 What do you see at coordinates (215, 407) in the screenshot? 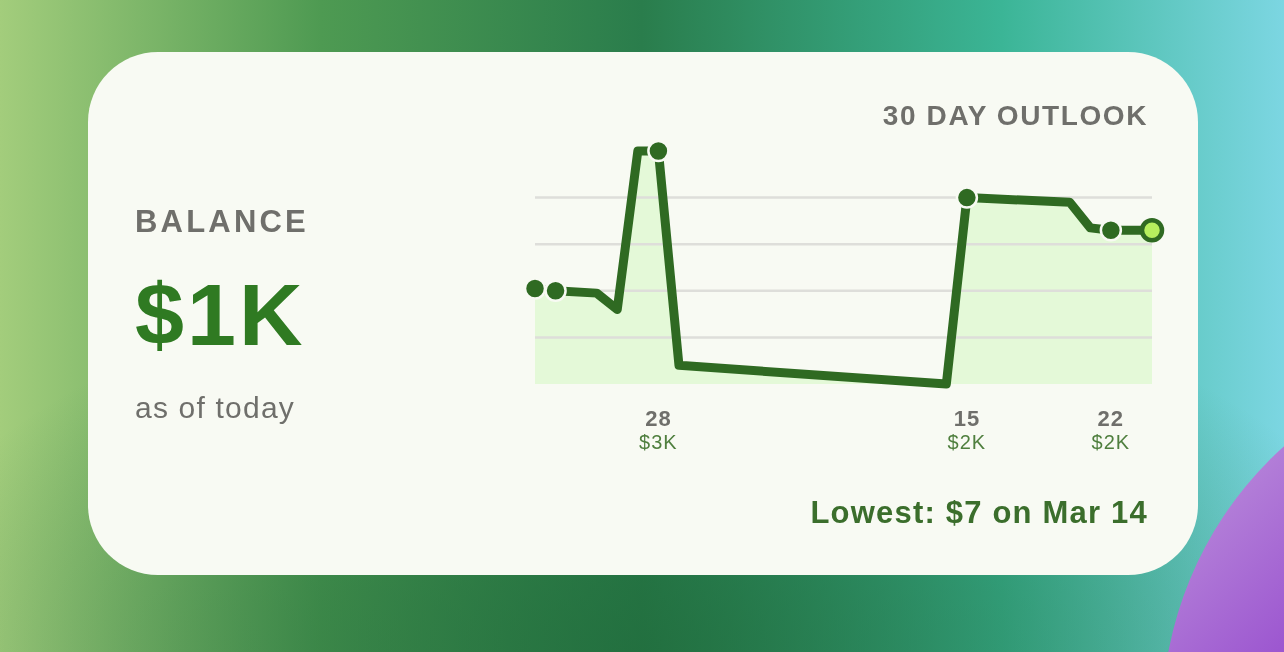
I see `text: as of today` at bounding box center [215, 407].